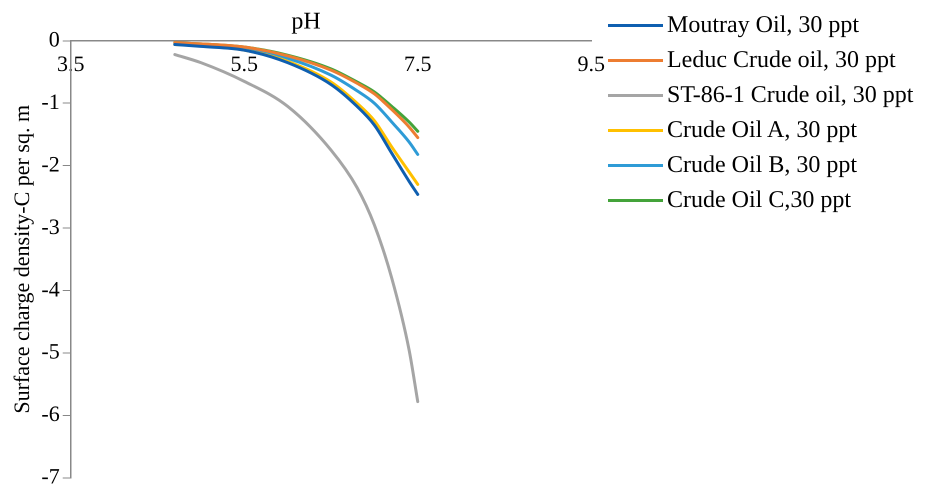  What do you see at coordinates (70, 63) in the screenshot?
I see `x-tick-label: 3.5` at bounding box center [70, 63].